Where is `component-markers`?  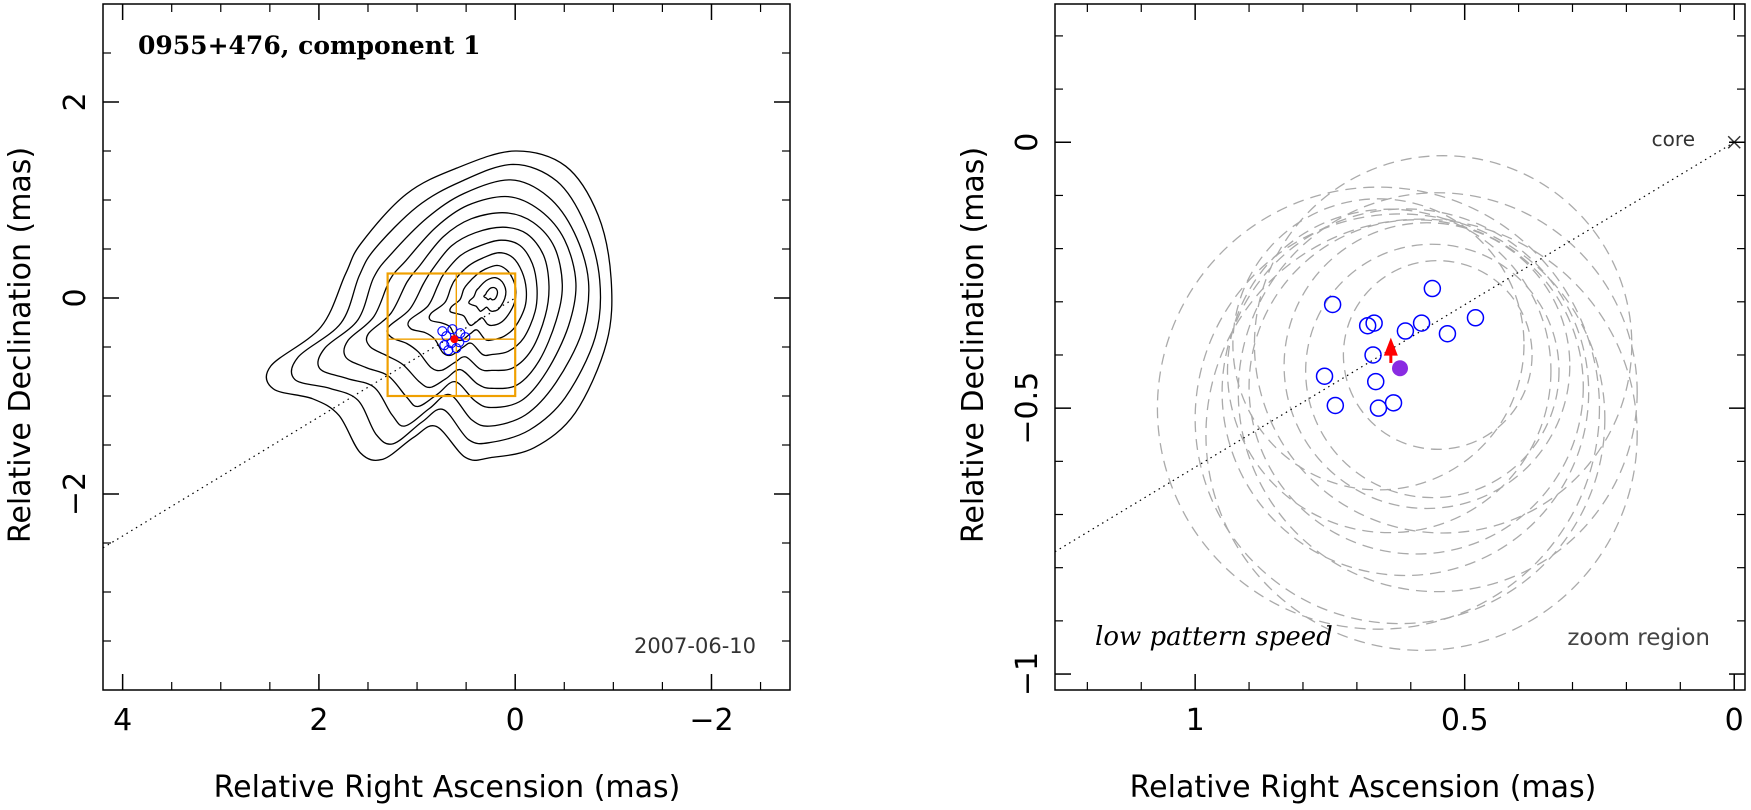
component-markers is located at coordinates (454, 340).